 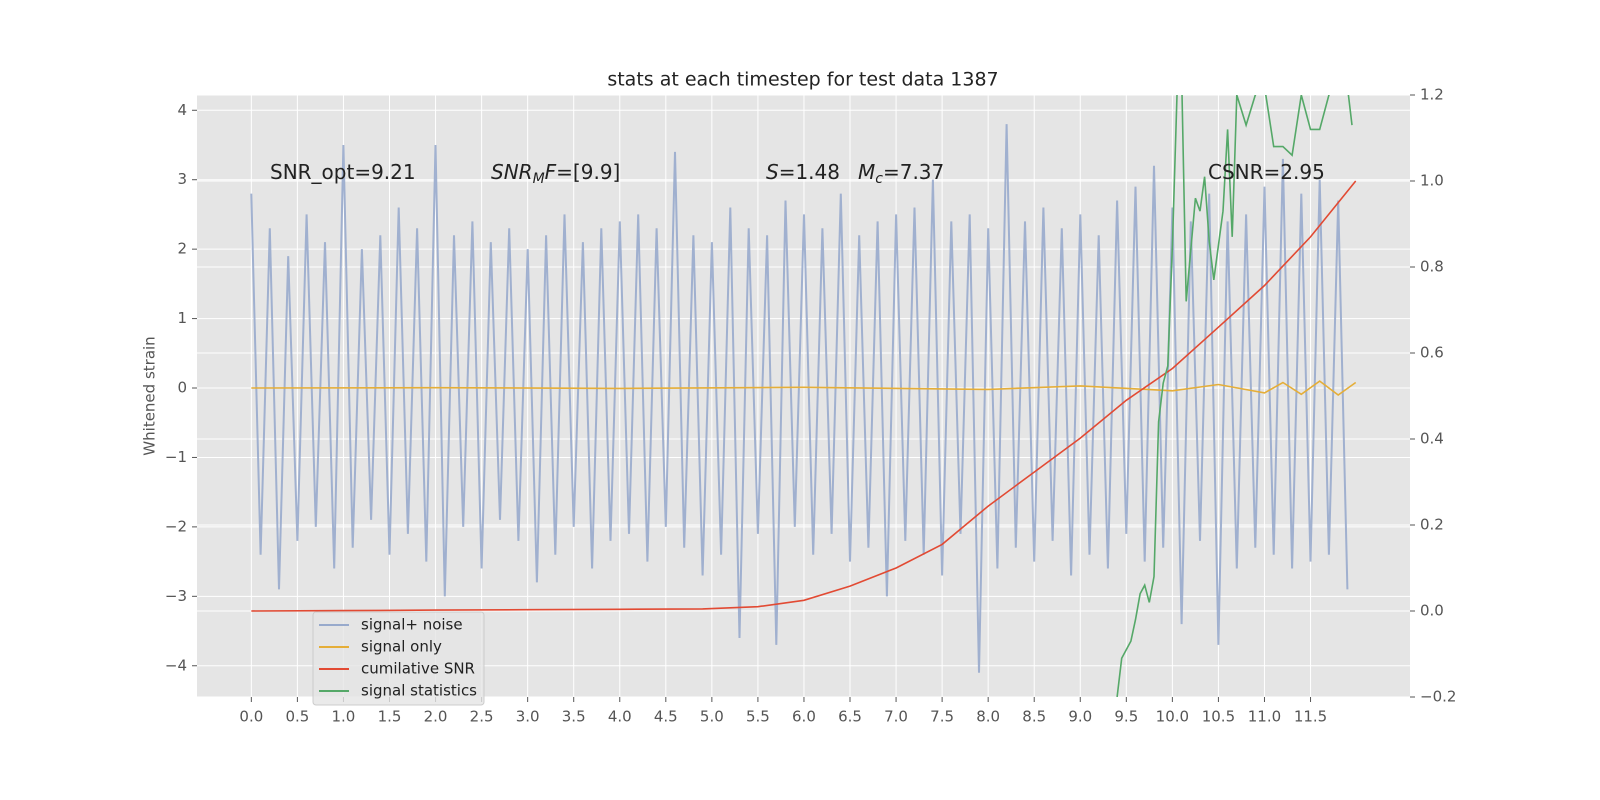 What do you see at coordinates (758, 717) in the screenshot?
I see `x-tick-label: 5.5` at bounding box center [758, 717].